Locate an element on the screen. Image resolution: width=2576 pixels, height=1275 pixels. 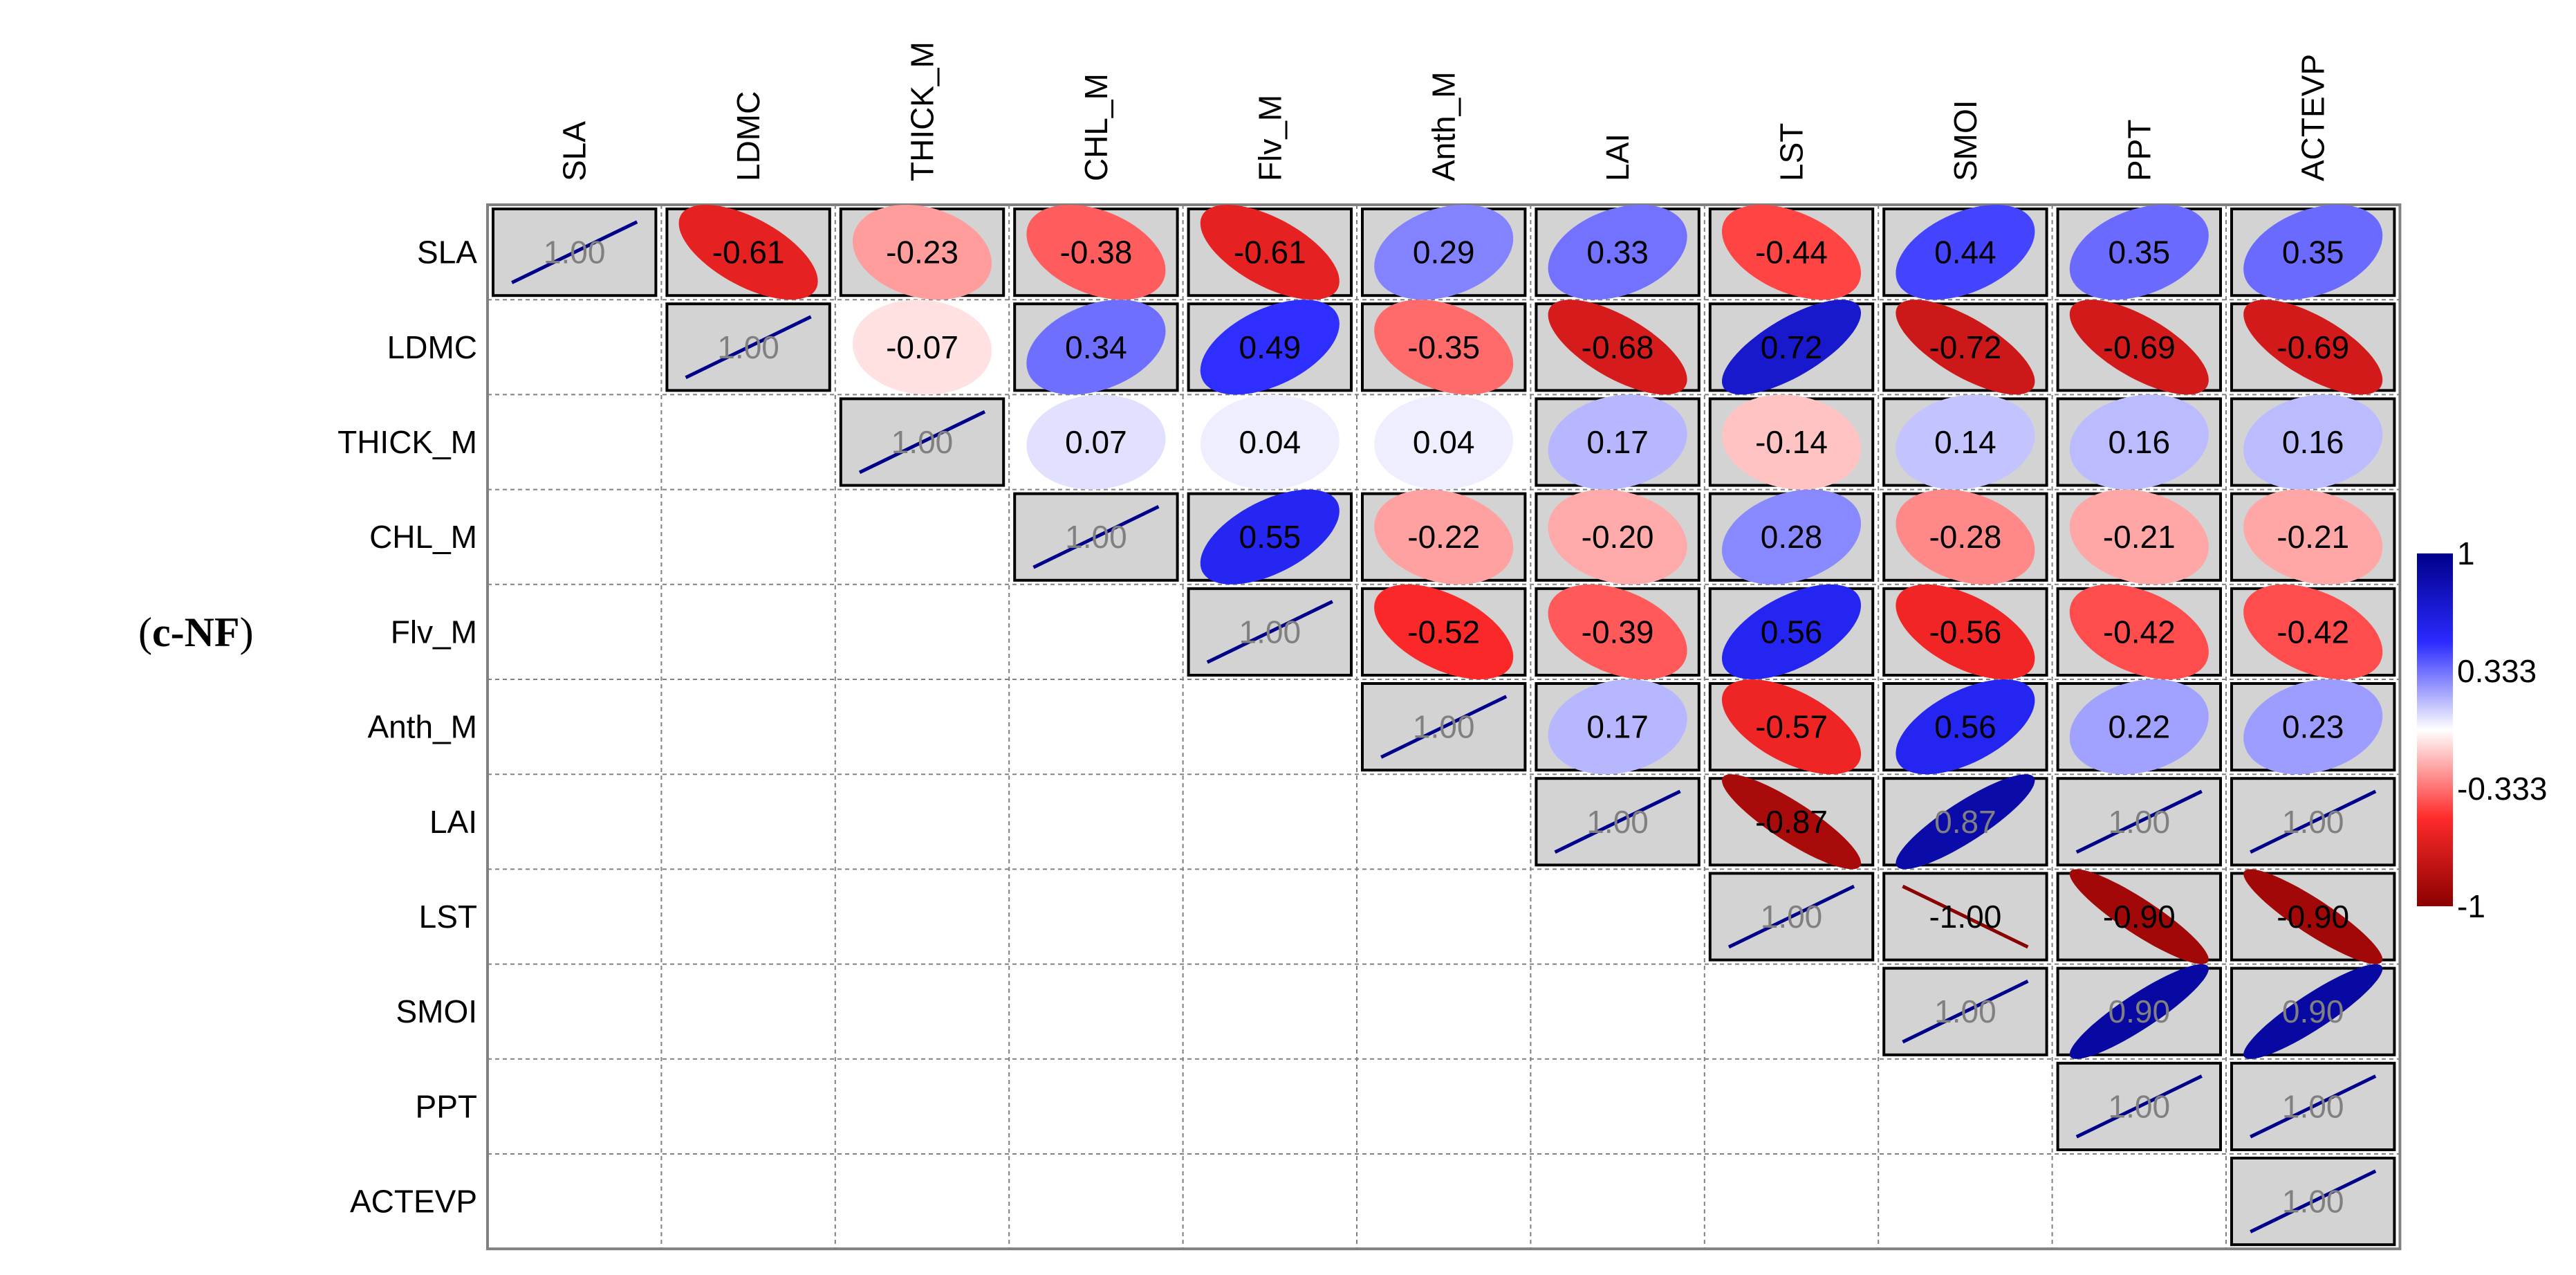
cell-value-label: -0.61 is located at coordinates (1270, 252).